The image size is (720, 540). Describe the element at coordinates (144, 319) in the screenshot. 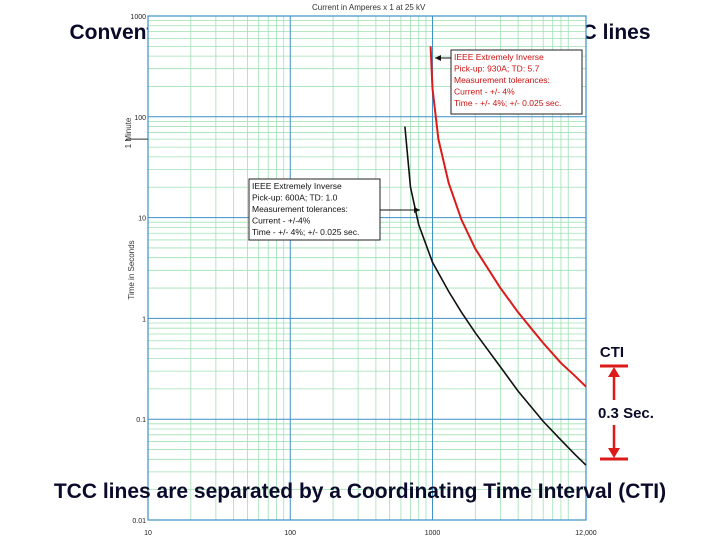

I see `y-tick-label: 1` at that location.